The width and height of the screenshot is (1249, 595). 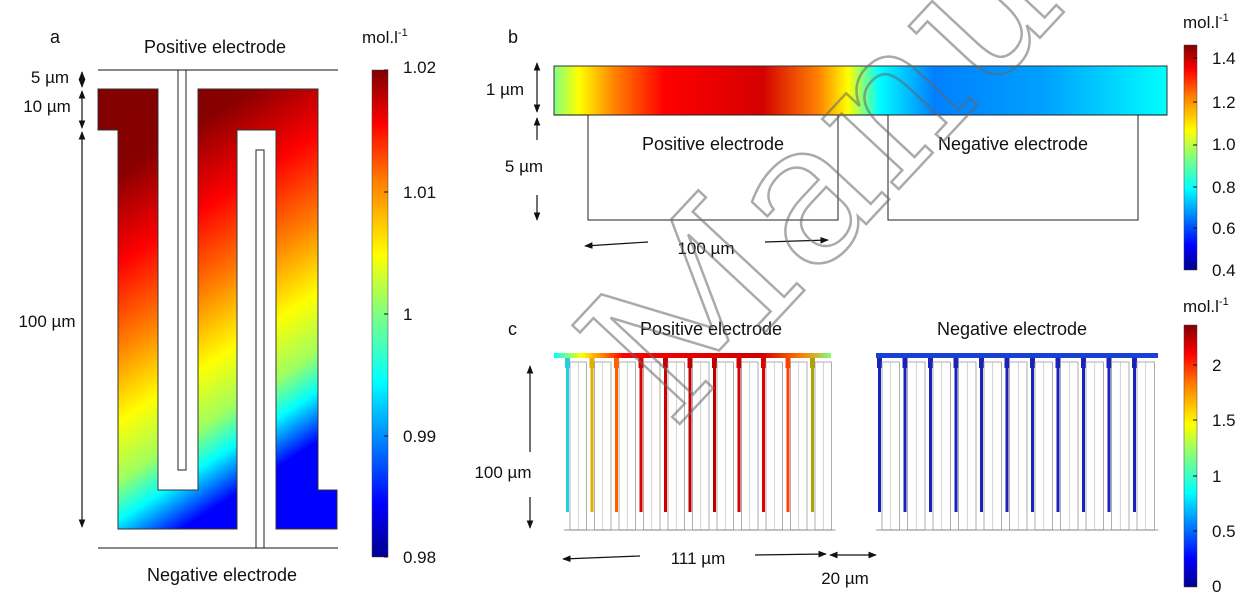 What do you see at coordinates (419, 436) in the screenshot?
I see `colorbar-a-tick: 0.99` at bounding box center [419, 436].